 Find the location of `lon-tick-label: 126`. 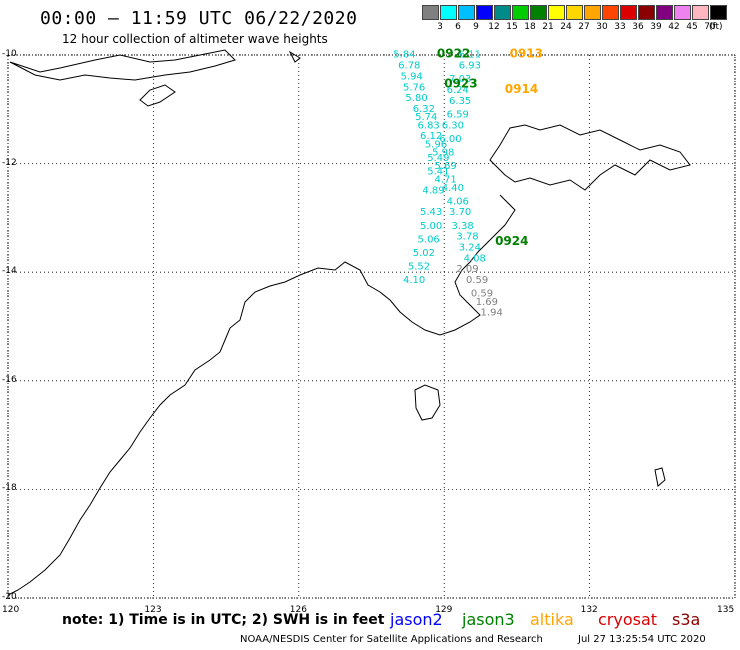

lon-tick-label: 126 is located at coordinates (298, 610).